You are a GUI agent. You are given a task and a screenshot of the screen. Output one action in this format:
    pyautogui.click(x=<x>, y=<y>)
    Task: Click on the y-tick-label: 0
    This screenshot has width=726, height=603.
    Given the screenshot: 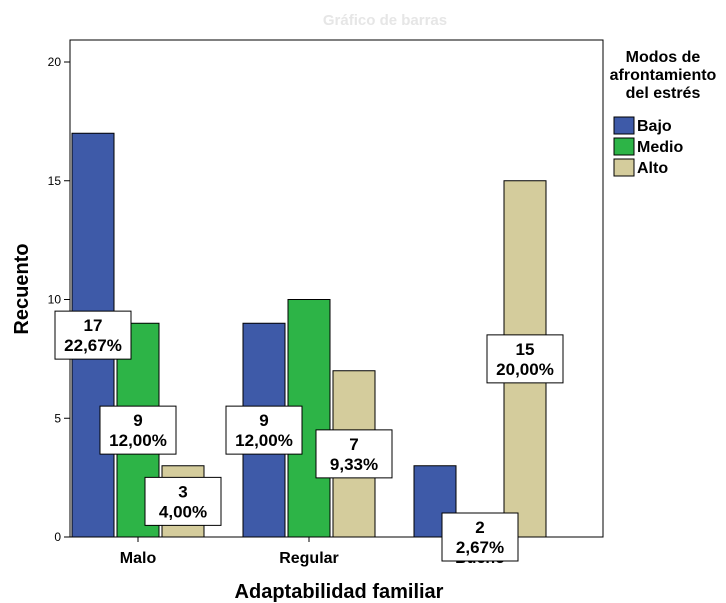 What is the action you would take?
    pyautogui.click(x=57, y=537)
    